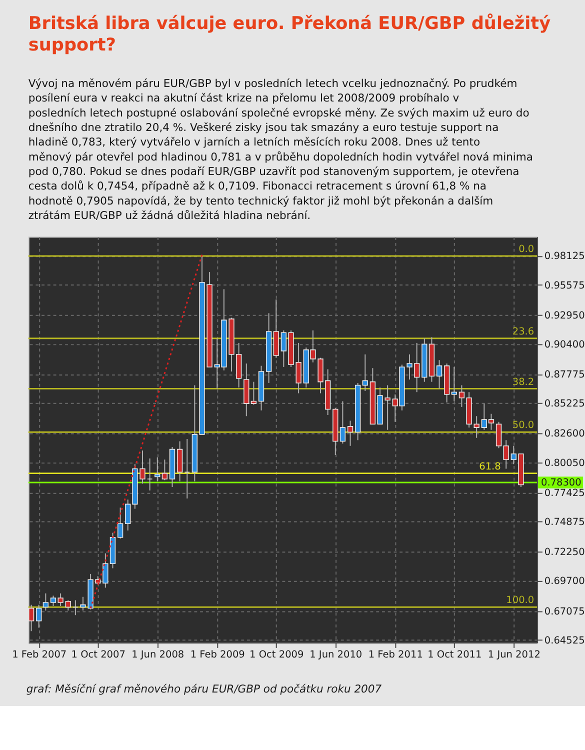  Describe the element at coordinates (395, 655) in the screenshot. I see `x-tick-label: 1 Feb 2011` at that location.